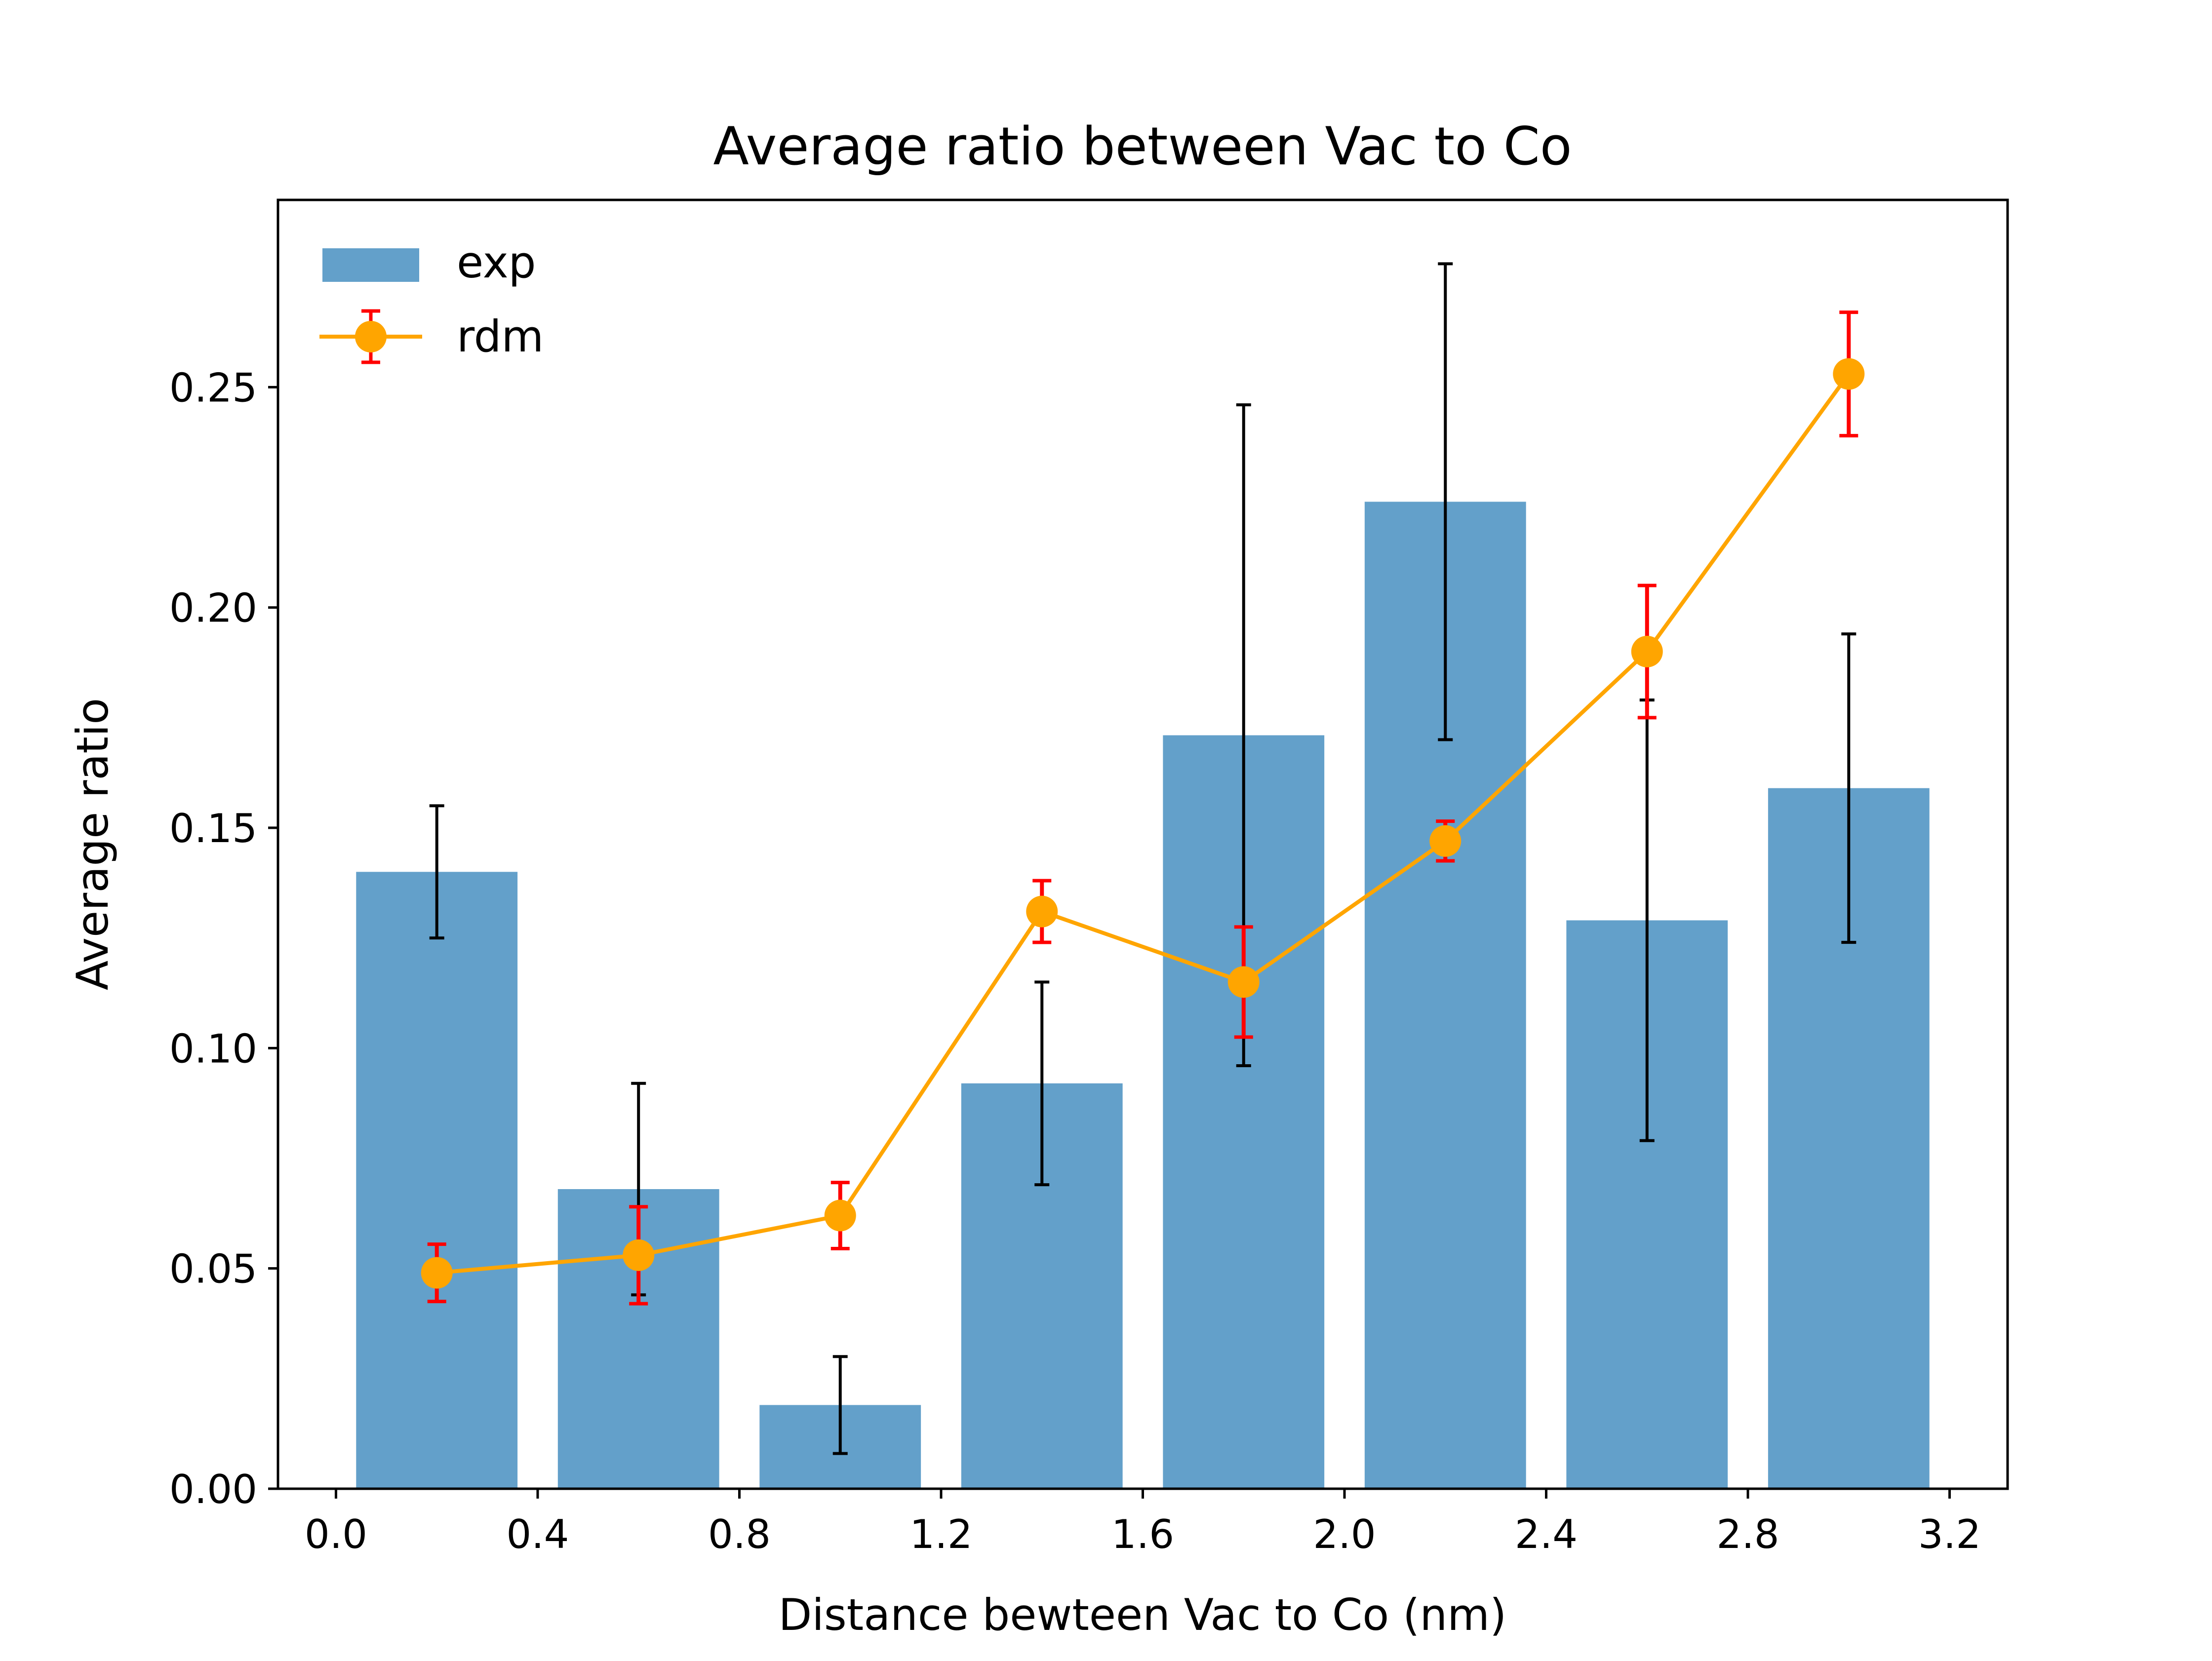 Image resolution: width=2212 pixels, height=1661 pixels. I want to click on chart-title: Average ratio between Vac to Co, so click(1143, 146).